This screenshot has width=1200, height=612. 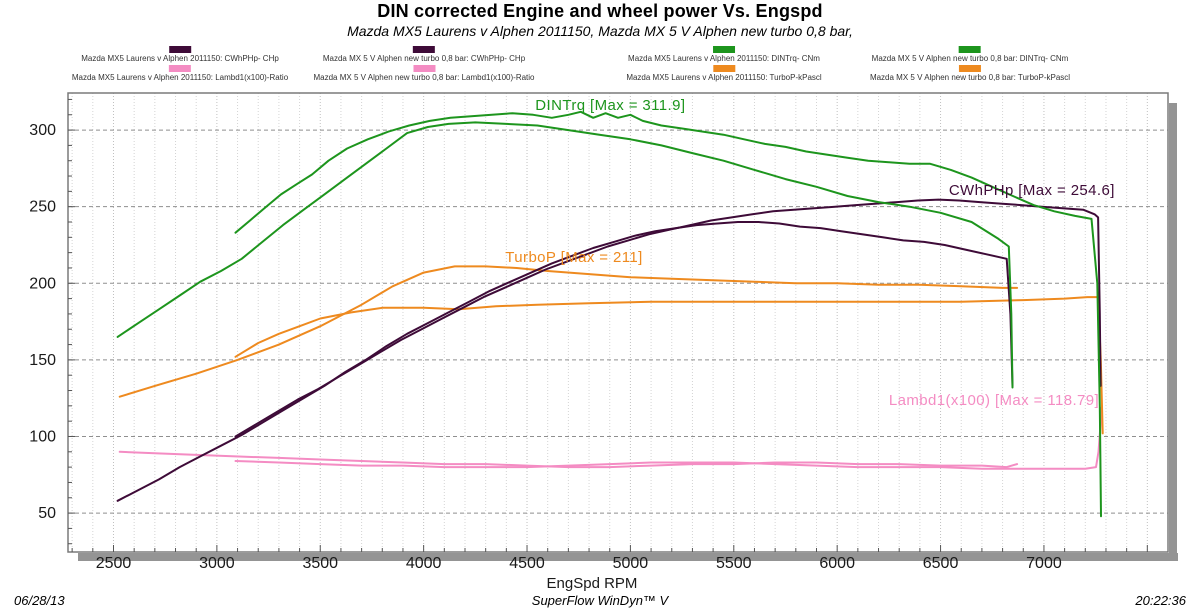 I want to click on plot-shadow-right, so click(x=1173, y=332).